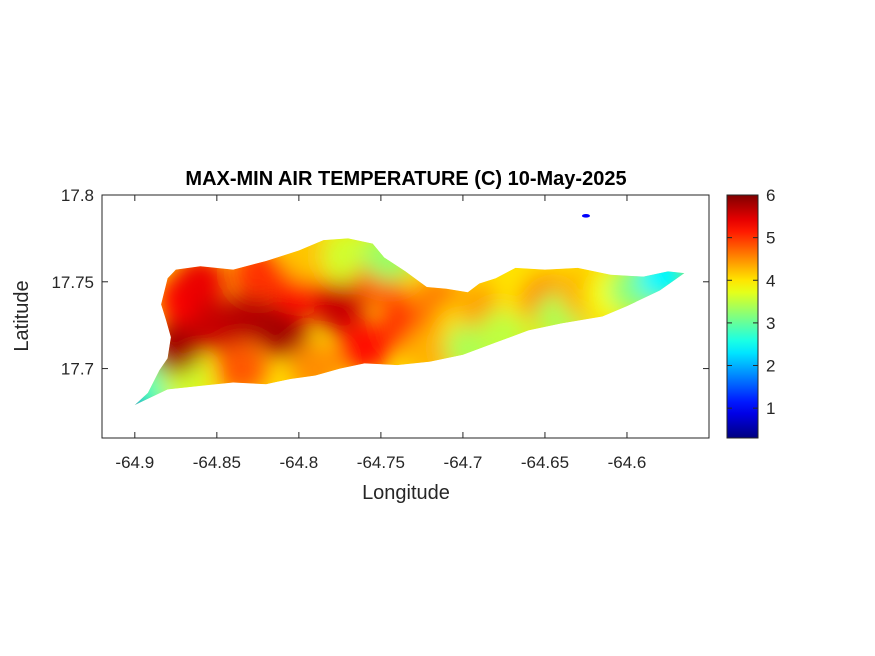  What do you see at coordinates (22, 315) in the screenshot?
I see `y-axis-label: Latitude` at bounding box center [22, 315].